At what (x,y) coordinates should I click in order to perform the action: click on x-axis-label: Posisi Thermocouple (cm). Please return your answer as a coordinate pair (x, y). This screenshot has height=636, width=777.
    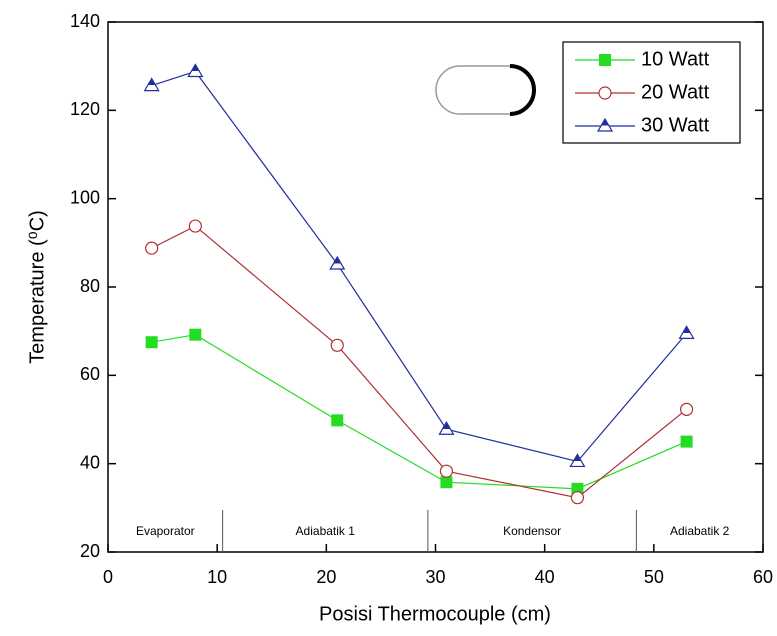
    Looking at the image, I should click on (435, 614).